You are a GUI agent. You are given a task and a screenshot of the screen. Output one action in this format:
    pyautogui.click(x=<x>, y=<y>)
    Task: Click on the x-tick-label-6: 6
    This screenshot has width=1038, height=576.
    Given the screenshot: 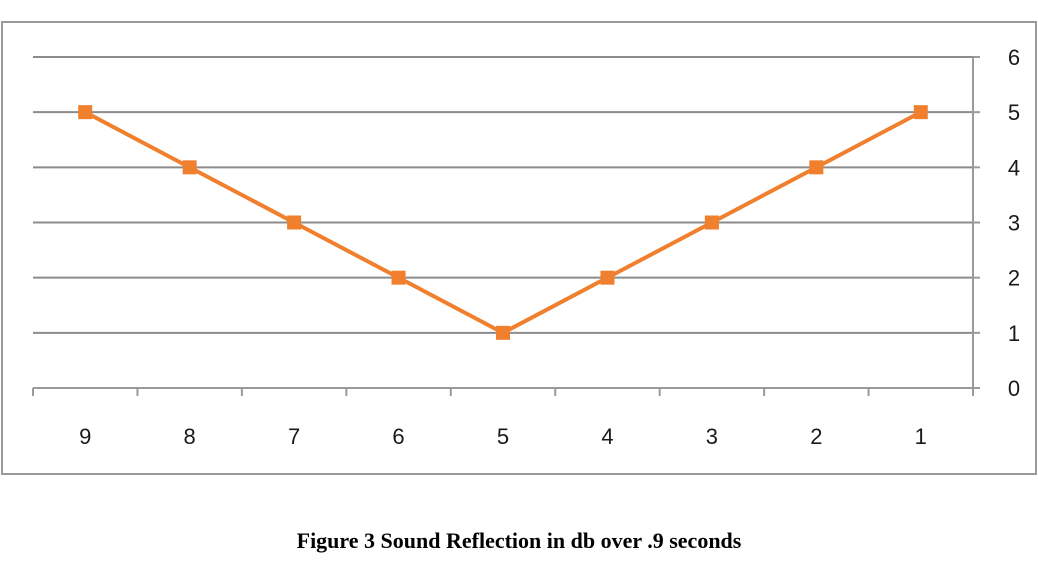 What is the action you would take?
    pyautogui.click(x=398, y=436)
    